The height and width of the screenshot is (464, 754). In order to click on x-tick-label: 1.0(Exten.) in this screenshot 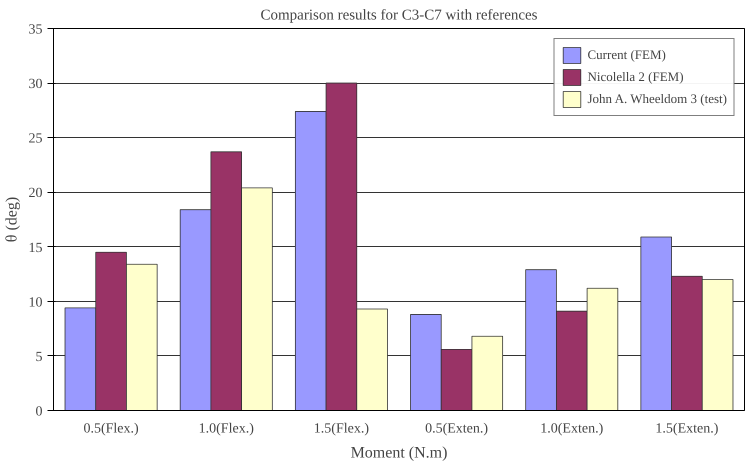, I will do `click(572, 429)`.